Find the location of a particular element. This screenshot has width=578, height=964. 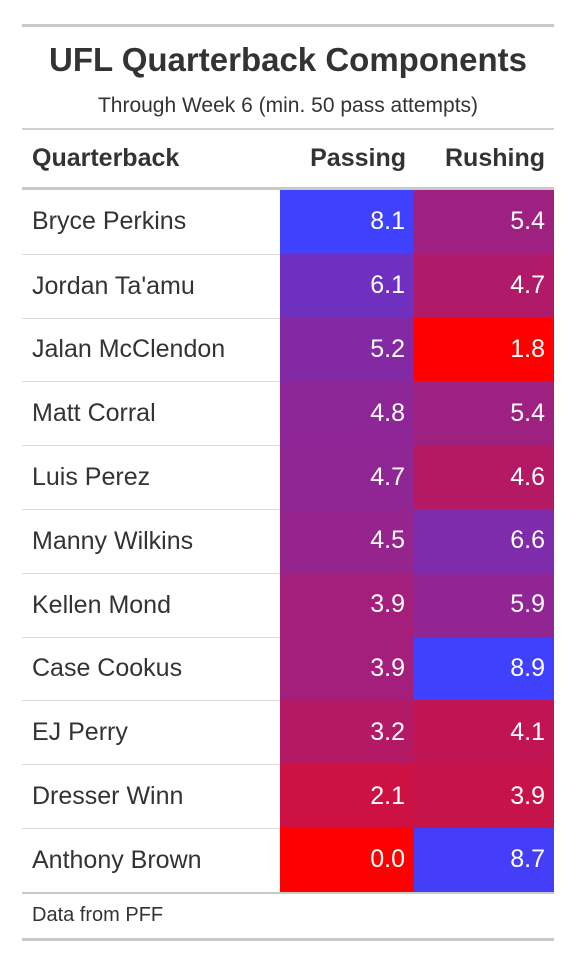

rushing-value: 8.7 is located at coordinates (484, 859).